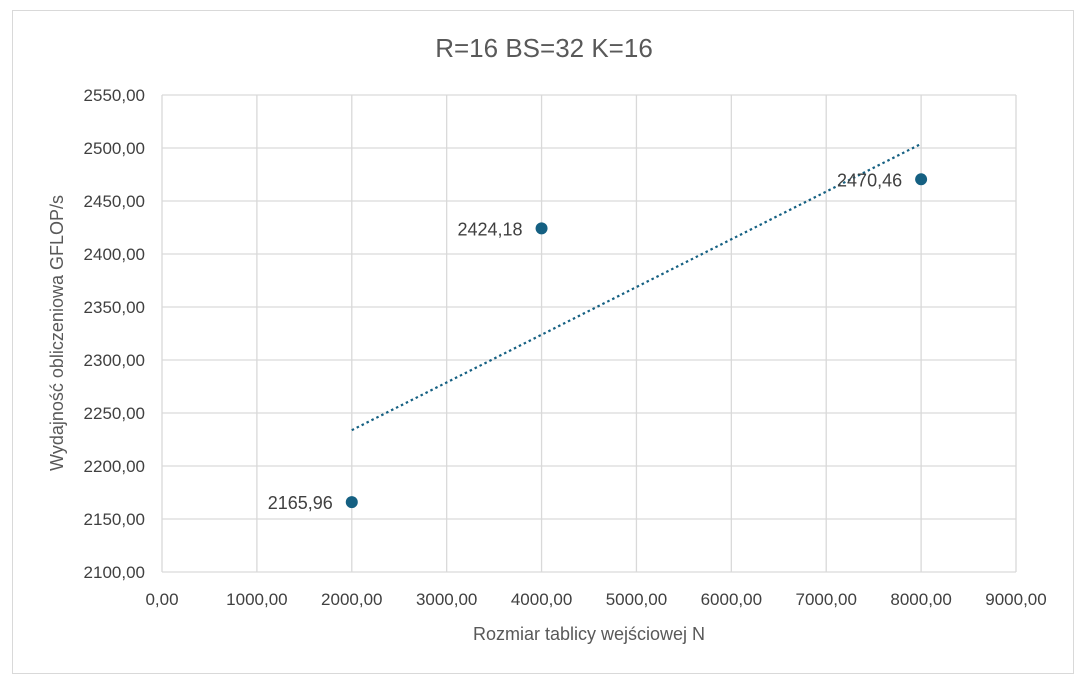  I want to click on x-tick-label: 1000,00, so click(256, 599).